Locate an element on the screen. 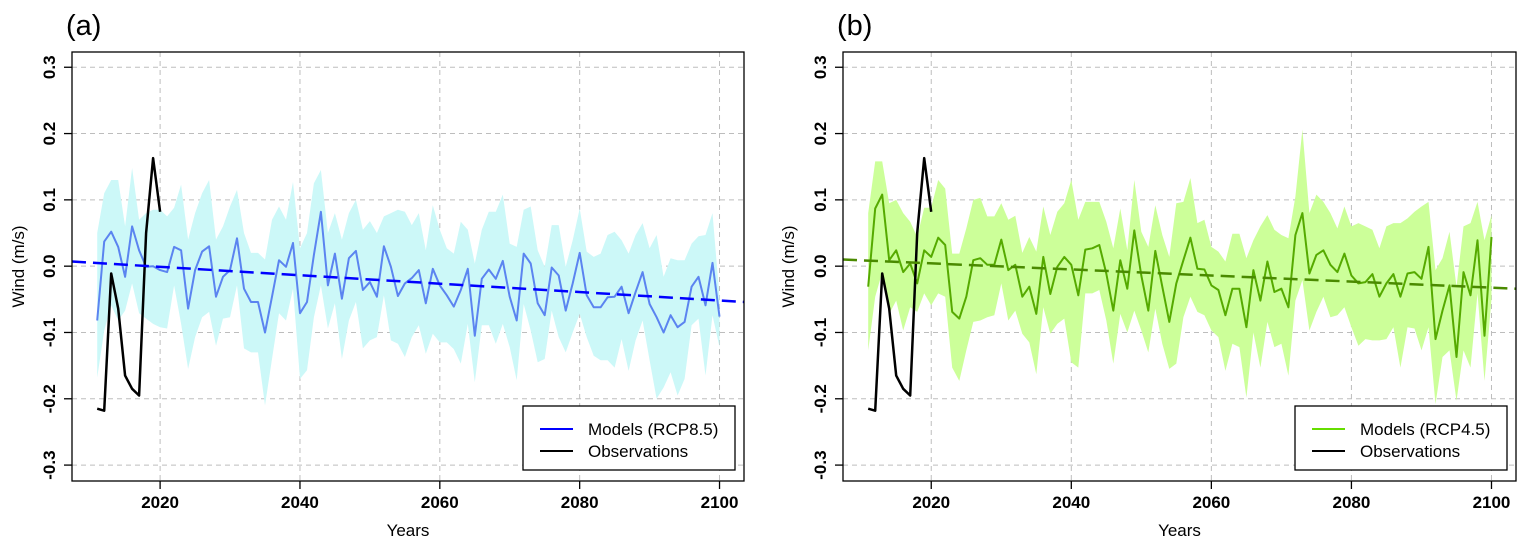 This screenshot has height=550, width=1529. panel-label: (b) is located at coordinates (854, 26).